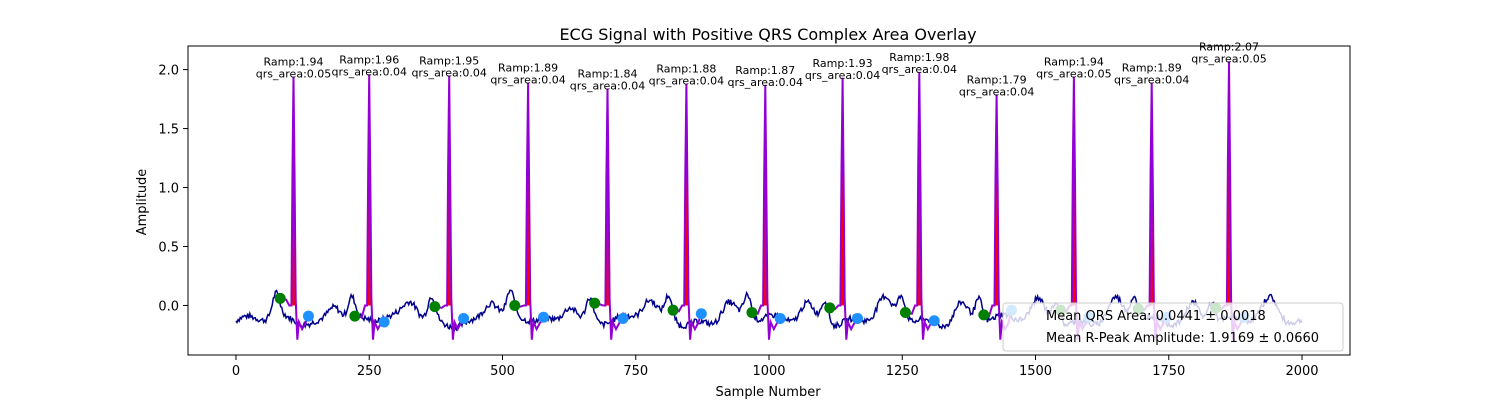  I want to click on x-tick-label: 2000, so click(1301, 371).